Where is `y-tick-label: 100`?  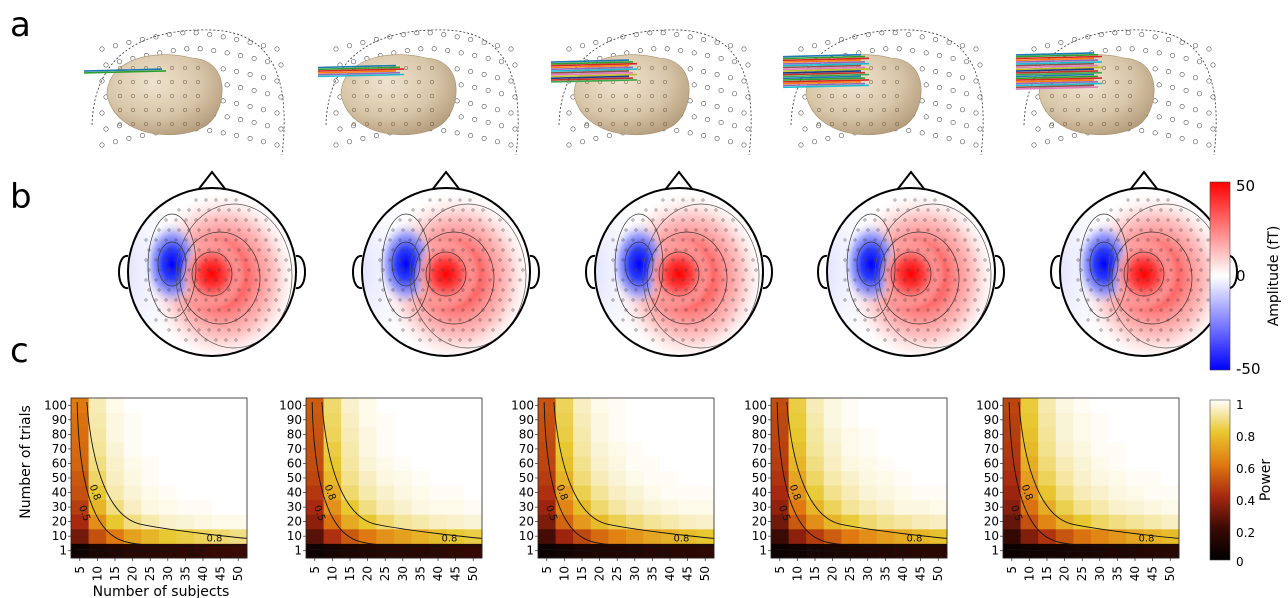
y-tick-label: 100 is located at coordinates (522, 405).